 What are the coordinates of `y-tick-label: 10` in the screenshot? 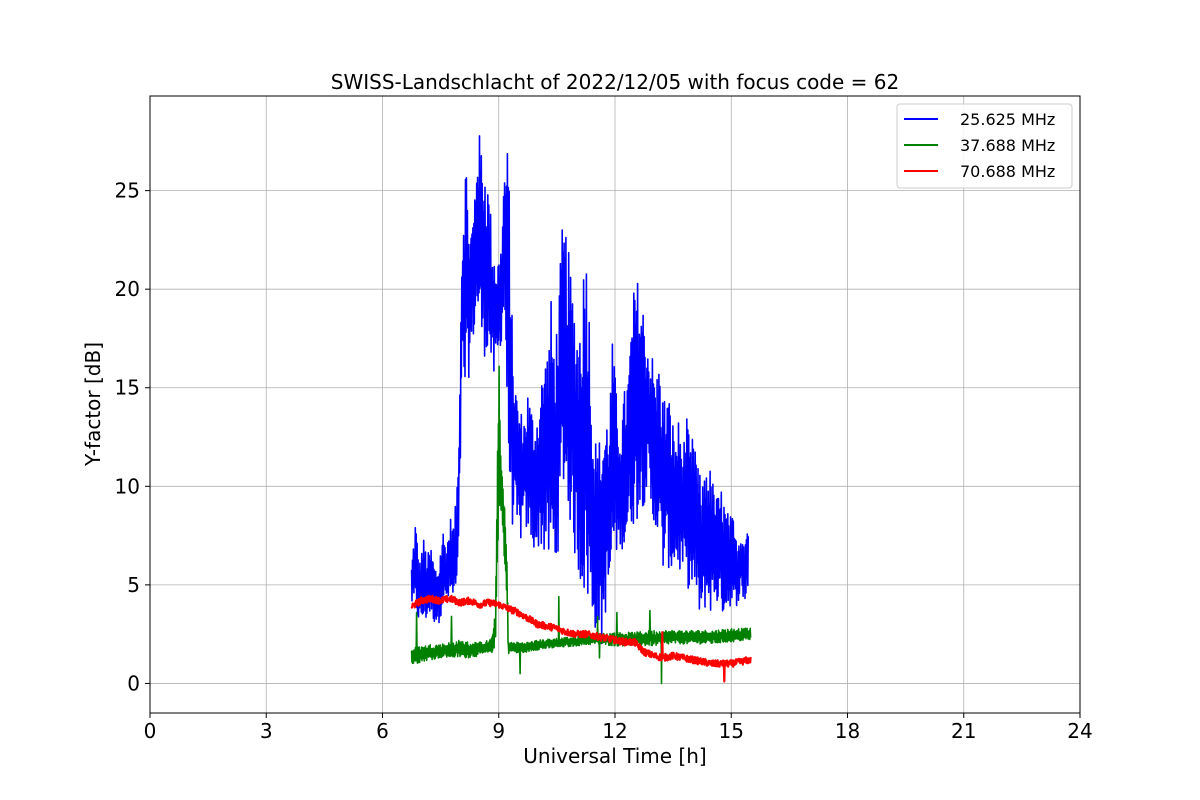 It's located at (127, 486).